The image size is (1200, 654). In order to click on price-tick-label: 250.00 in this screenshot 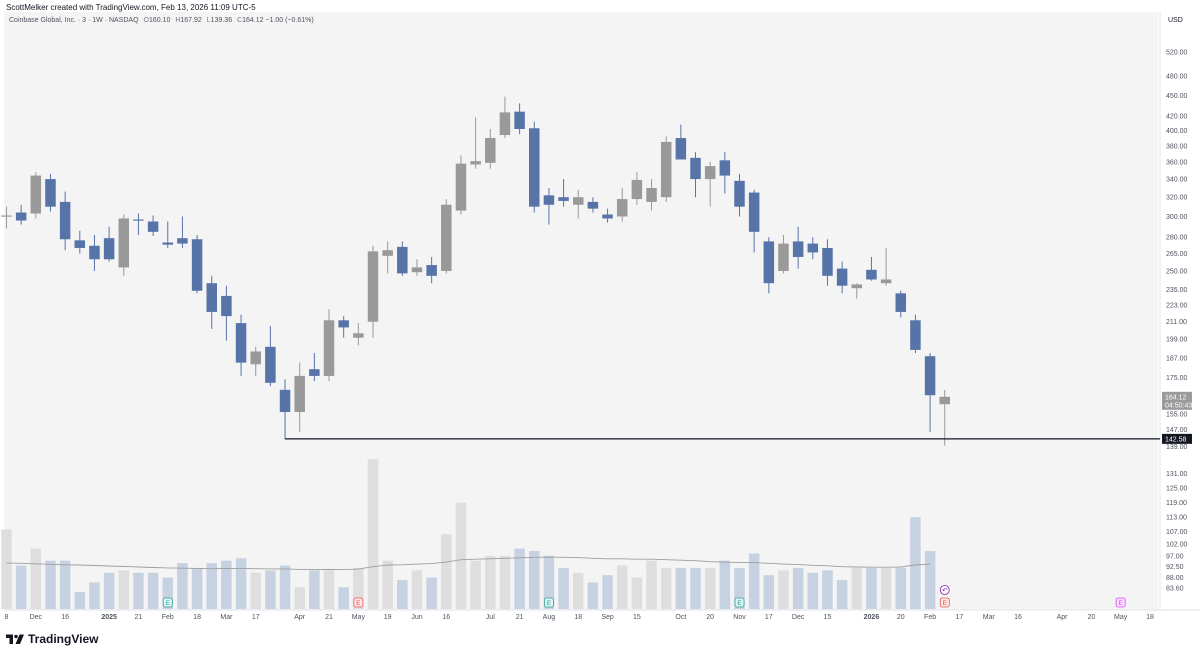, I will do `click(1177, 271)`.